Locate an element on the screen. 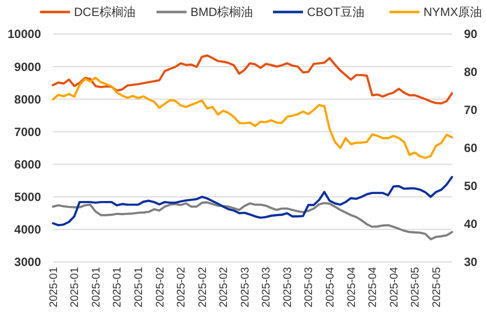 The height and width of the screenshot is (322, 486). legend-label: NYMX原油 is located at coordinates (453, 12).